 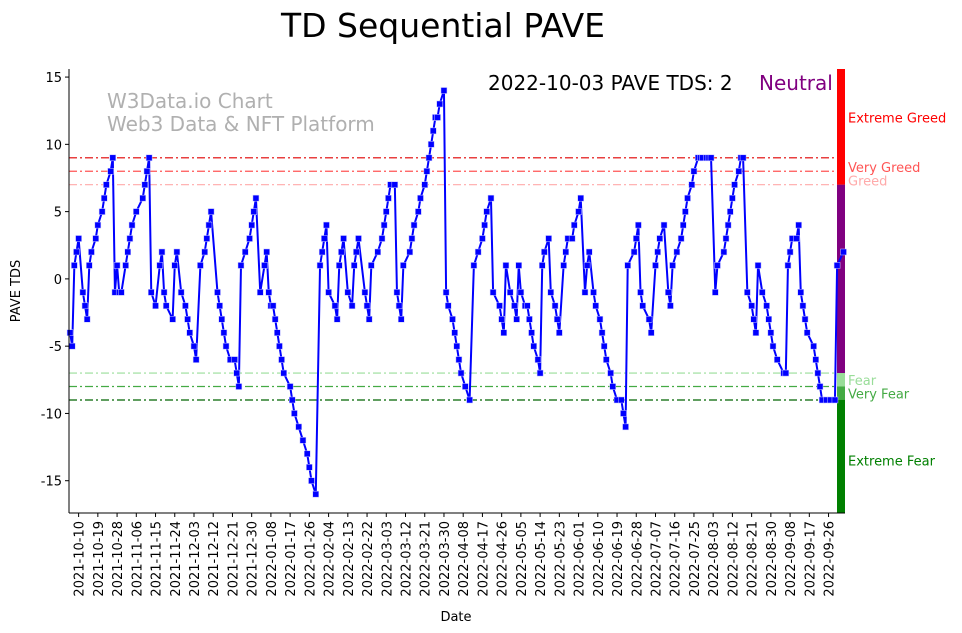 What do you see at coordinates (791, 559) in the screenshot?
I see `x-tick-label: 2022-09-08` at bounding box center [791, 559].